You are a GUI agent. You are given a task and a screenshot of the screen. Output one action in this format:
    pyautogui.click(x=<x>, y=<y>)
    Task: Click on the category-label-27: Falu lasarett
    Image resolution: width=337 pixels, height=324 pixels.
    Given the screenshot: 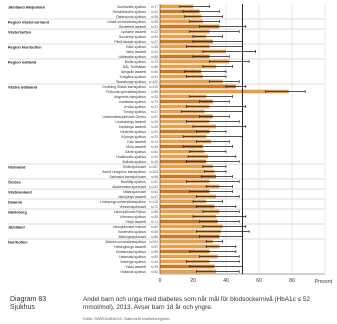 What is the action you would take?
    pyautogui.click(x=136, y=142)
    